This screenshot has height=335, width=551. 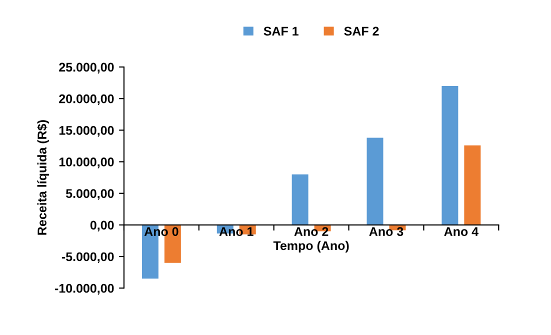 What do you see at coordinates (86, 100) in the screenshot?
I see `y-tick-label: 20.000,00` at bounding box center [86, 100].